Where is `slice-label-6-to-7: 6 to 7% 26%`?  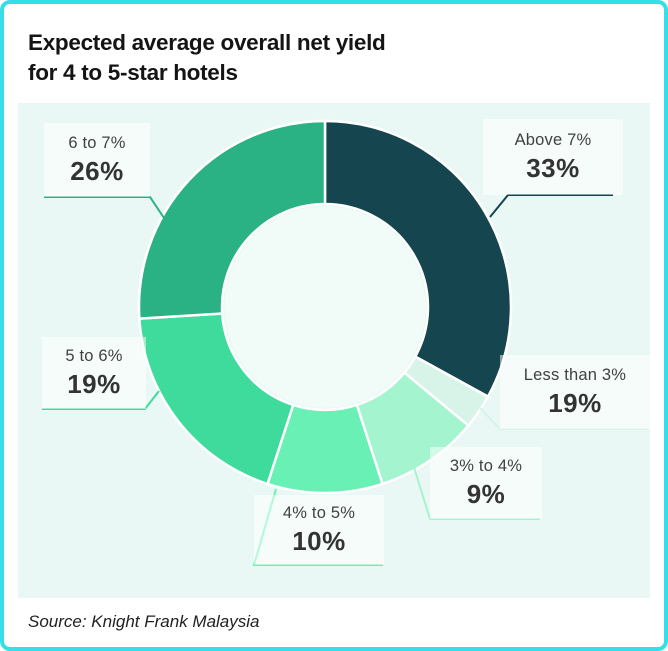 slice-label-6-to-7: 6 to 7% 26% is located at coordinates (97, 160).